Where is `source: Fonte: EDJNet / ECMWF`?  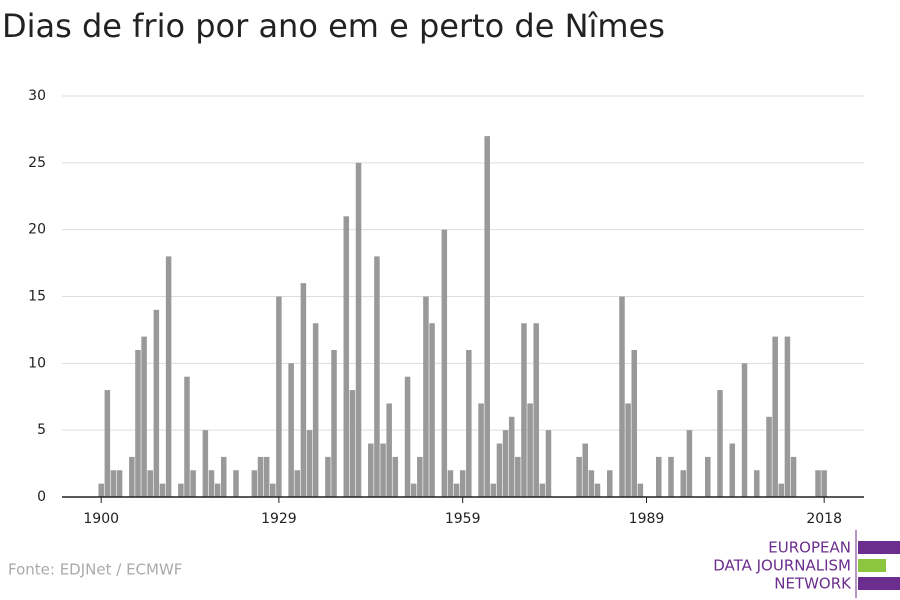 source: Fonte: EDJNet / ECMWF is located at coordinates (95, 570).